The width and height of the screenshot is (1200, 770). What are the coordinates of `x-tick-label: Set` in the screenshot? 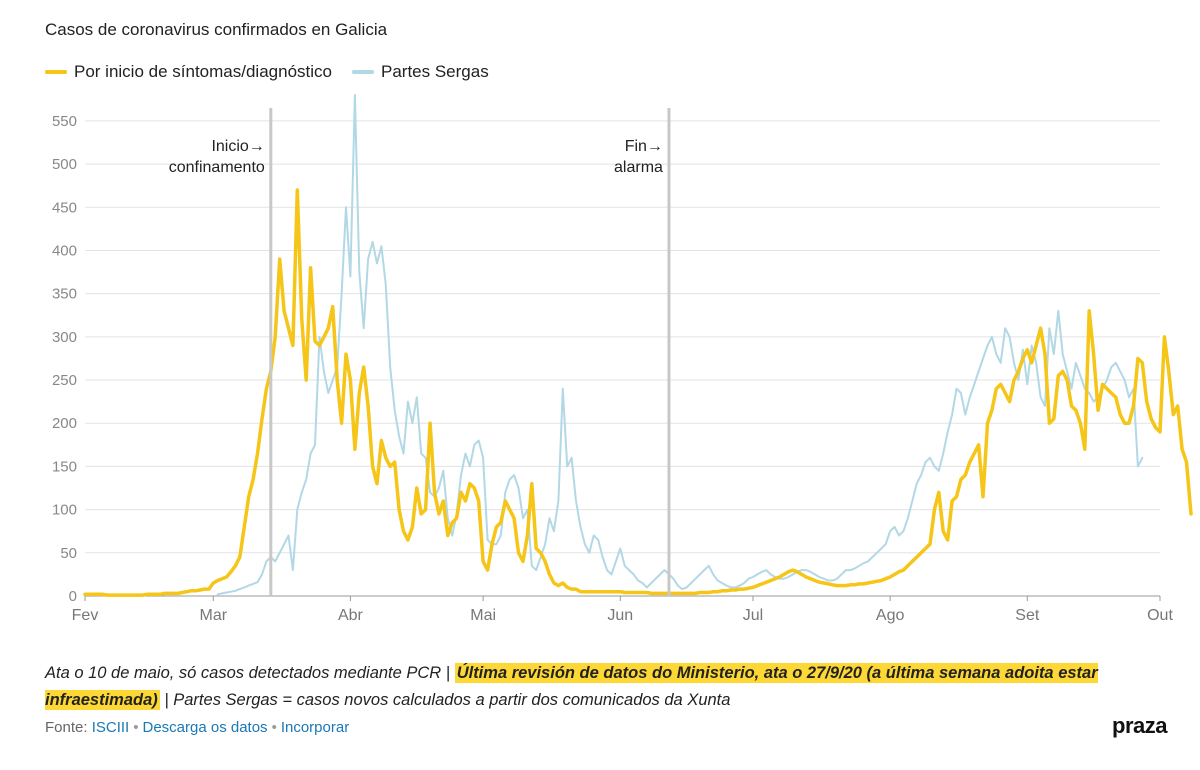 It's located at (1027, 615).